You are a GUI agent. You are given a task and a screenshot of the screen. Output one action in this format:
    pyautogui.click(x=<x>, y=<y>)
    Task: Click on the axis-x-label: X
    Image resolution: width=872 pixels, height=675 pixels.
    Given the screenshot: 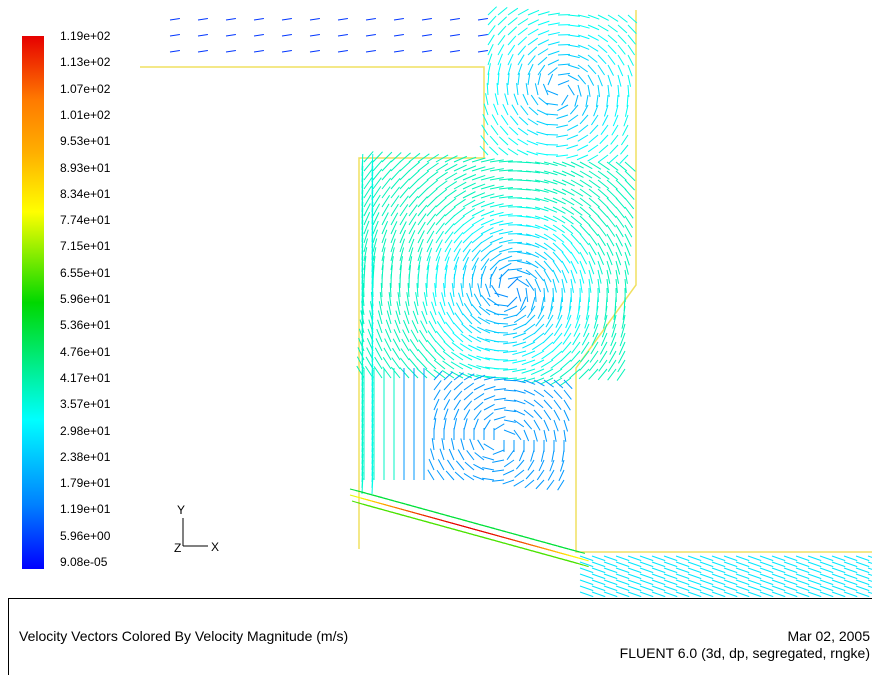 What is the action you would take?
    pyautogui.click(x=215, y=547)
    